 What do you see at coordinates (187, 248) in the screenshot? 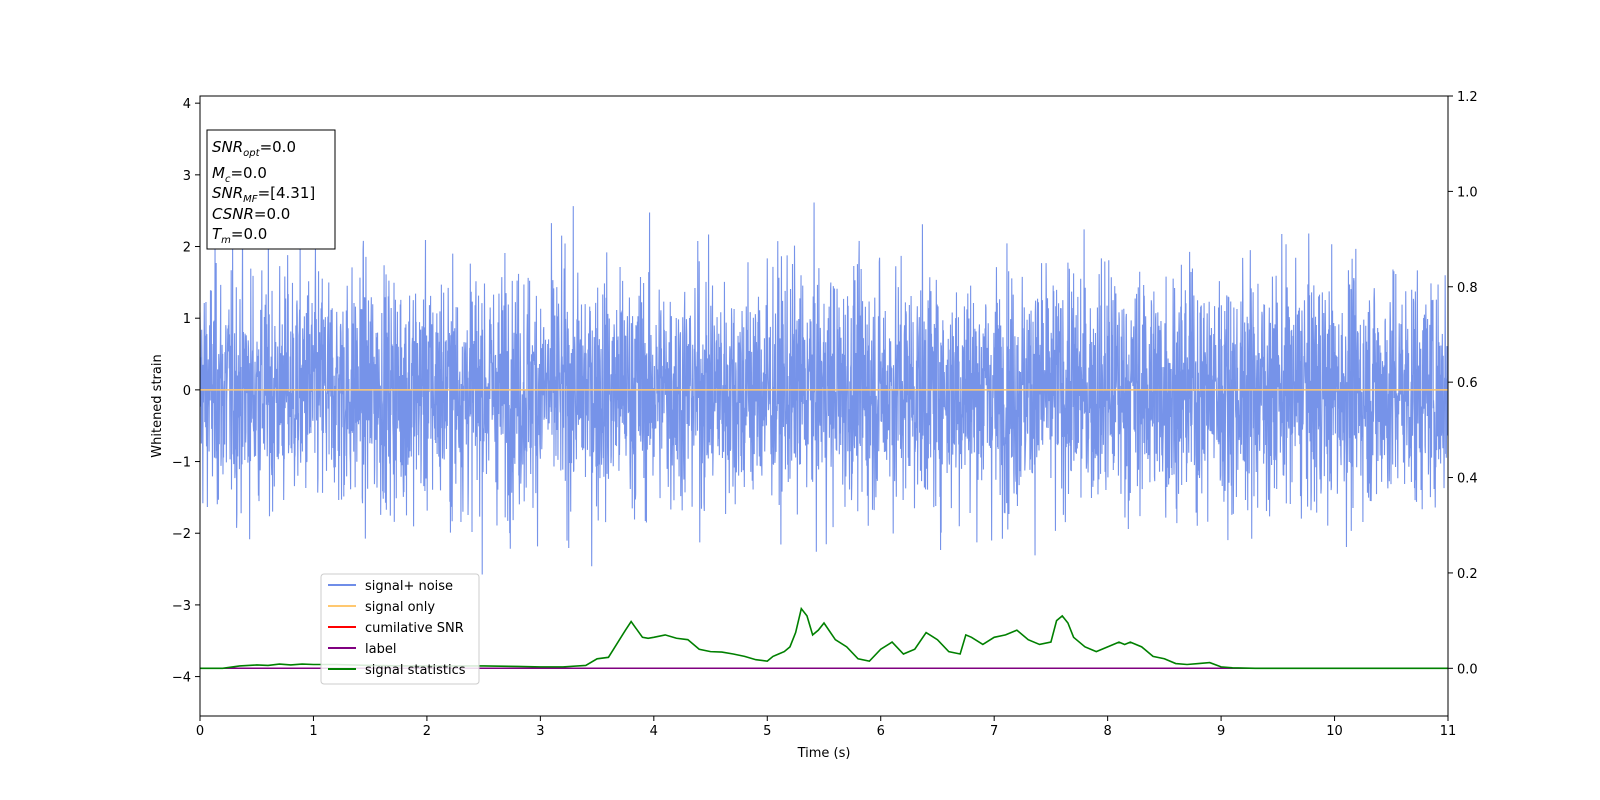
I see `y-left-tick-label: 2` at bounding box center [187, 248].